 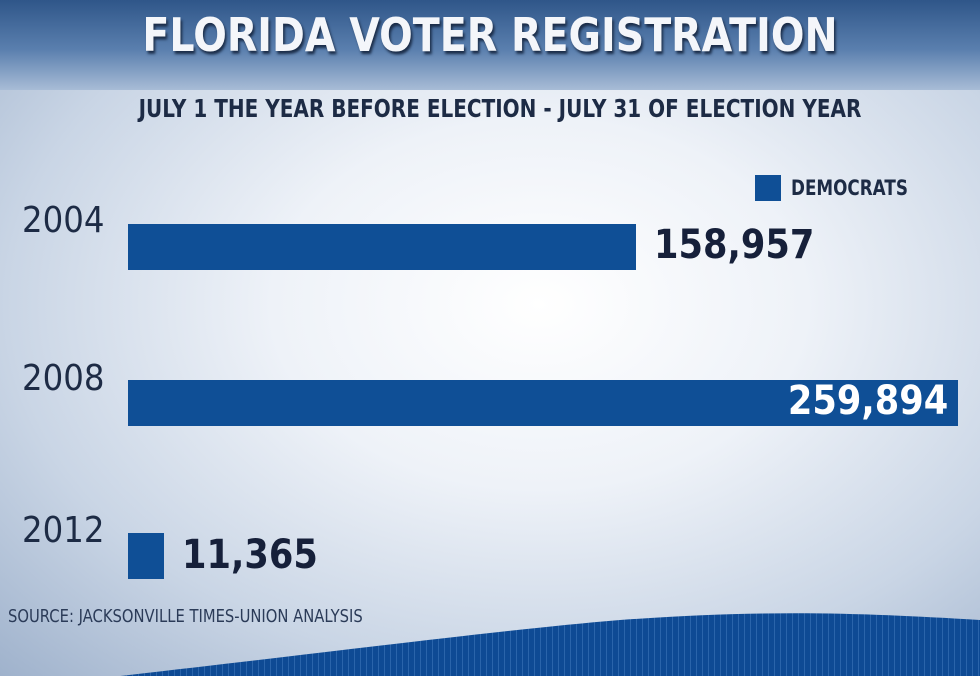 What do you see at coordinates (490, 35) in the screenshot?
I see `chart-title: FLORIDA VOTER REGISTRATION` at bounding box center [490, 35].